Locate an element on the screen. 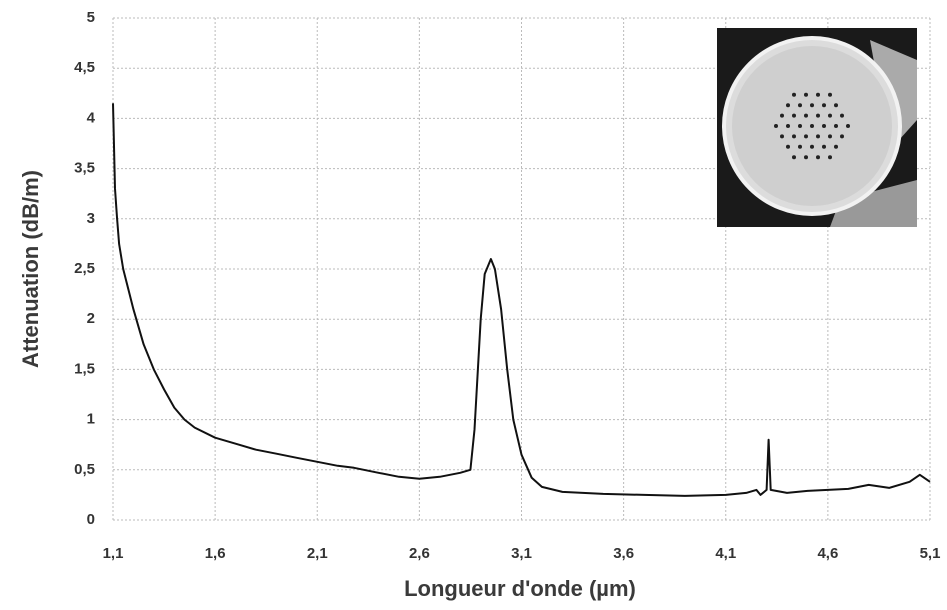 This screenshot has height=610, width=947. y-tick-label: 0 is located at coordinates (91, 519).